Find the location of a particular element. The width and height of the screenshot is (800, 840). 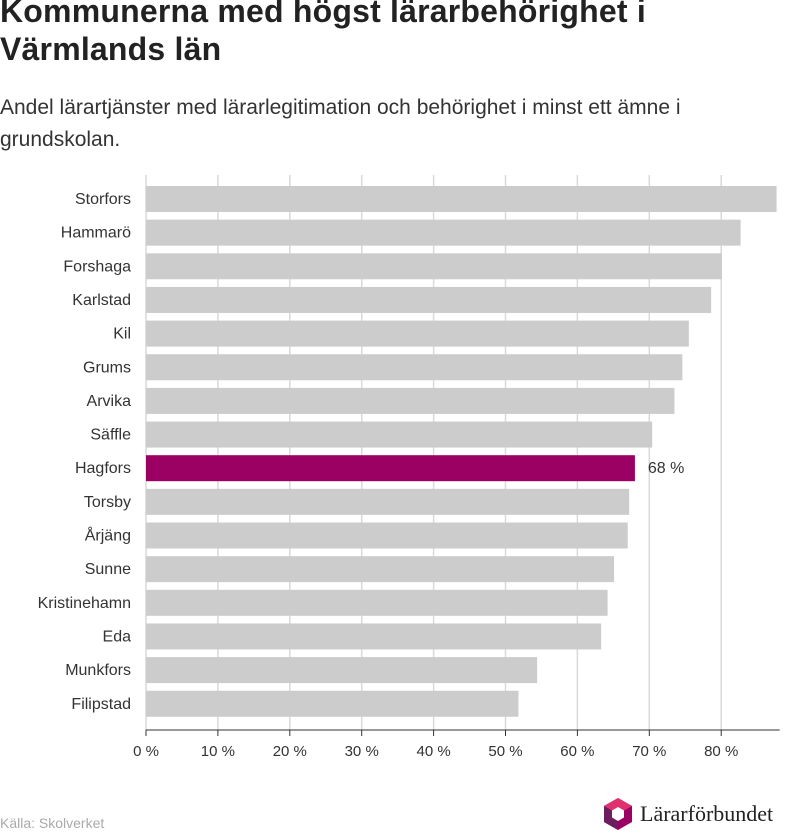

category-label: Torsby is located at coordinates (107, 502).